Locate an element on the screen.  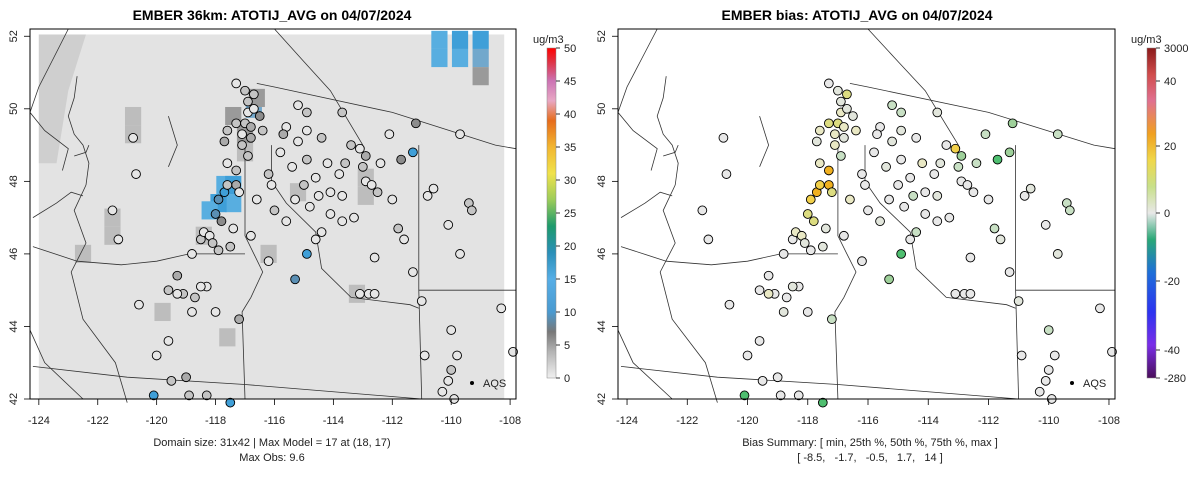
footer-line-2: Max Obs: 9.6 is located at coordinates (271, 458).